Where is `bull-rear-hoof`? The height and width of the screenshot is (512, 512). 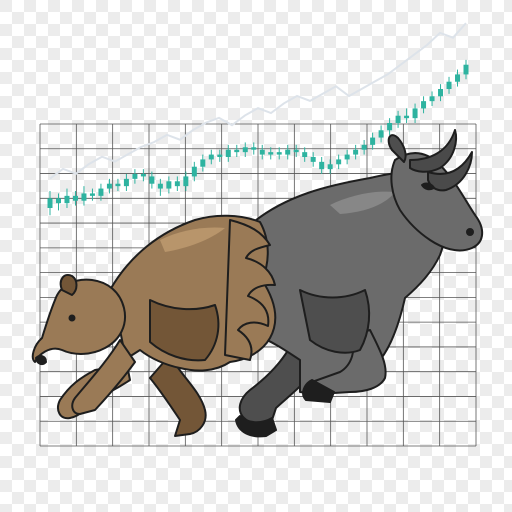 bull-rear-hoof is located at coordinates (256, 426).